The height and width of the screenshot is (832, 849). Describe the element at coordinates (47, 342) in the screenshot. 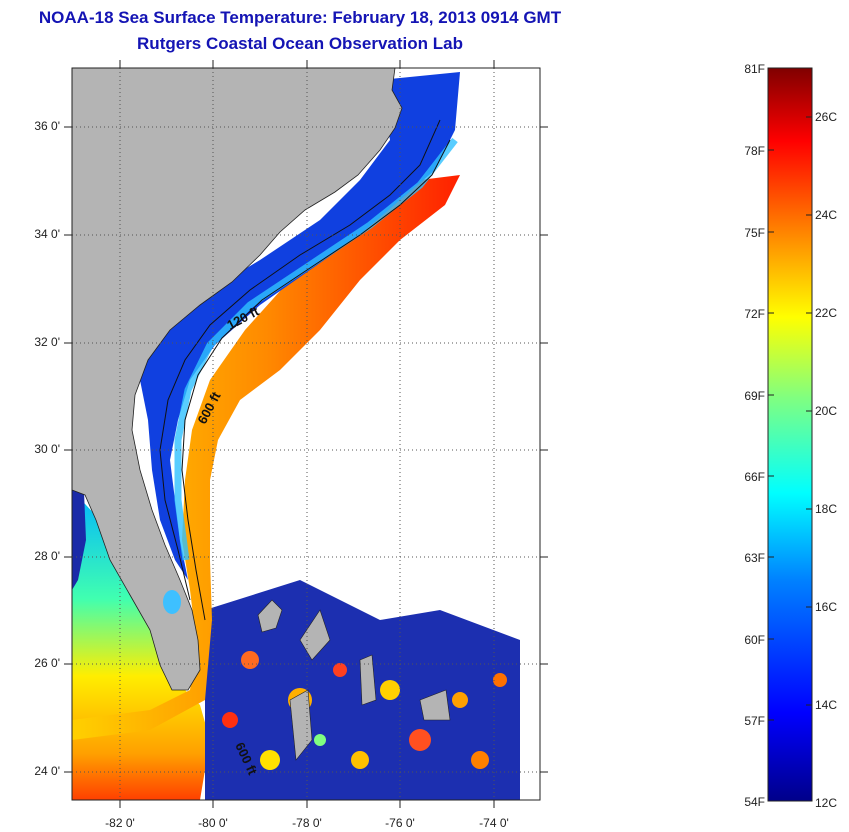

I see `lat-label-32: 32 0'` at that location.